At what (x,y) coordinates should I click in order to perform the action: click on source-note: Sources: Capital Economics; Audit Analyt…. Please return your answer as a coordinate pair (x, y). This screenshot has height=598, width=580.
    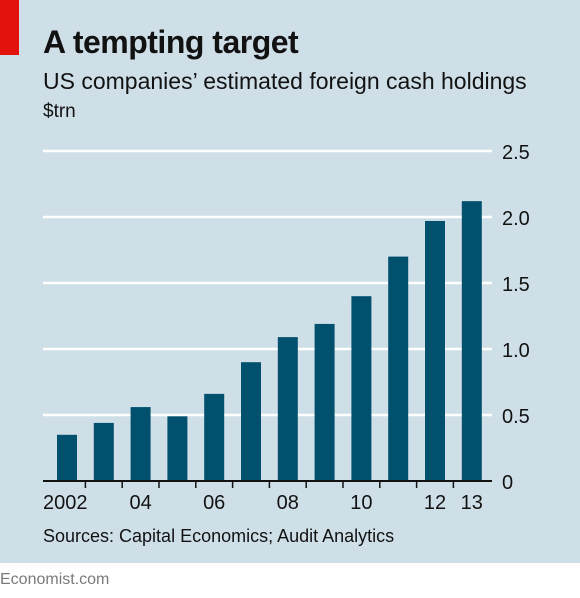
    Looking at the image, I should click on (219, 536).